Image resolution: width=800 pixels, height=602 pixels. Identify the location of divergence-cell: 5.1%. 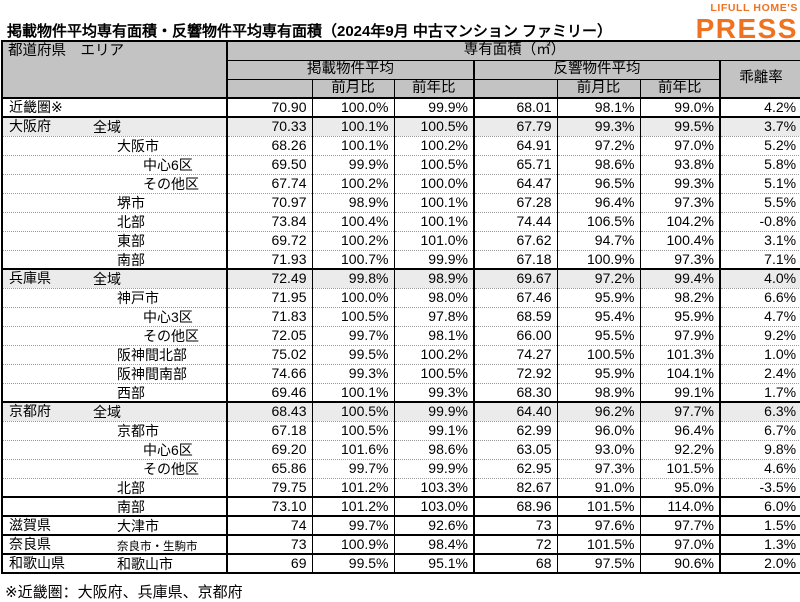
(759, 183).